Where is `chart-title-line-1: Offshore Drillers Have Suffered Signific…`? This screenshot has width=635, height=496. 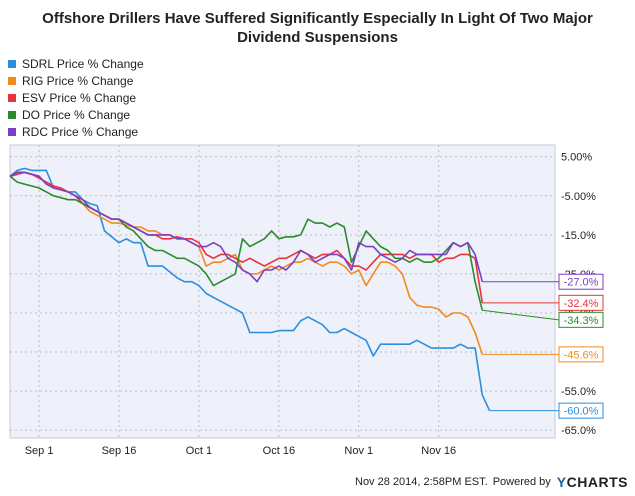 chart-title-line-1: Offshore Drillers Have Suffered Signific… is located at coordinates (317, 18).